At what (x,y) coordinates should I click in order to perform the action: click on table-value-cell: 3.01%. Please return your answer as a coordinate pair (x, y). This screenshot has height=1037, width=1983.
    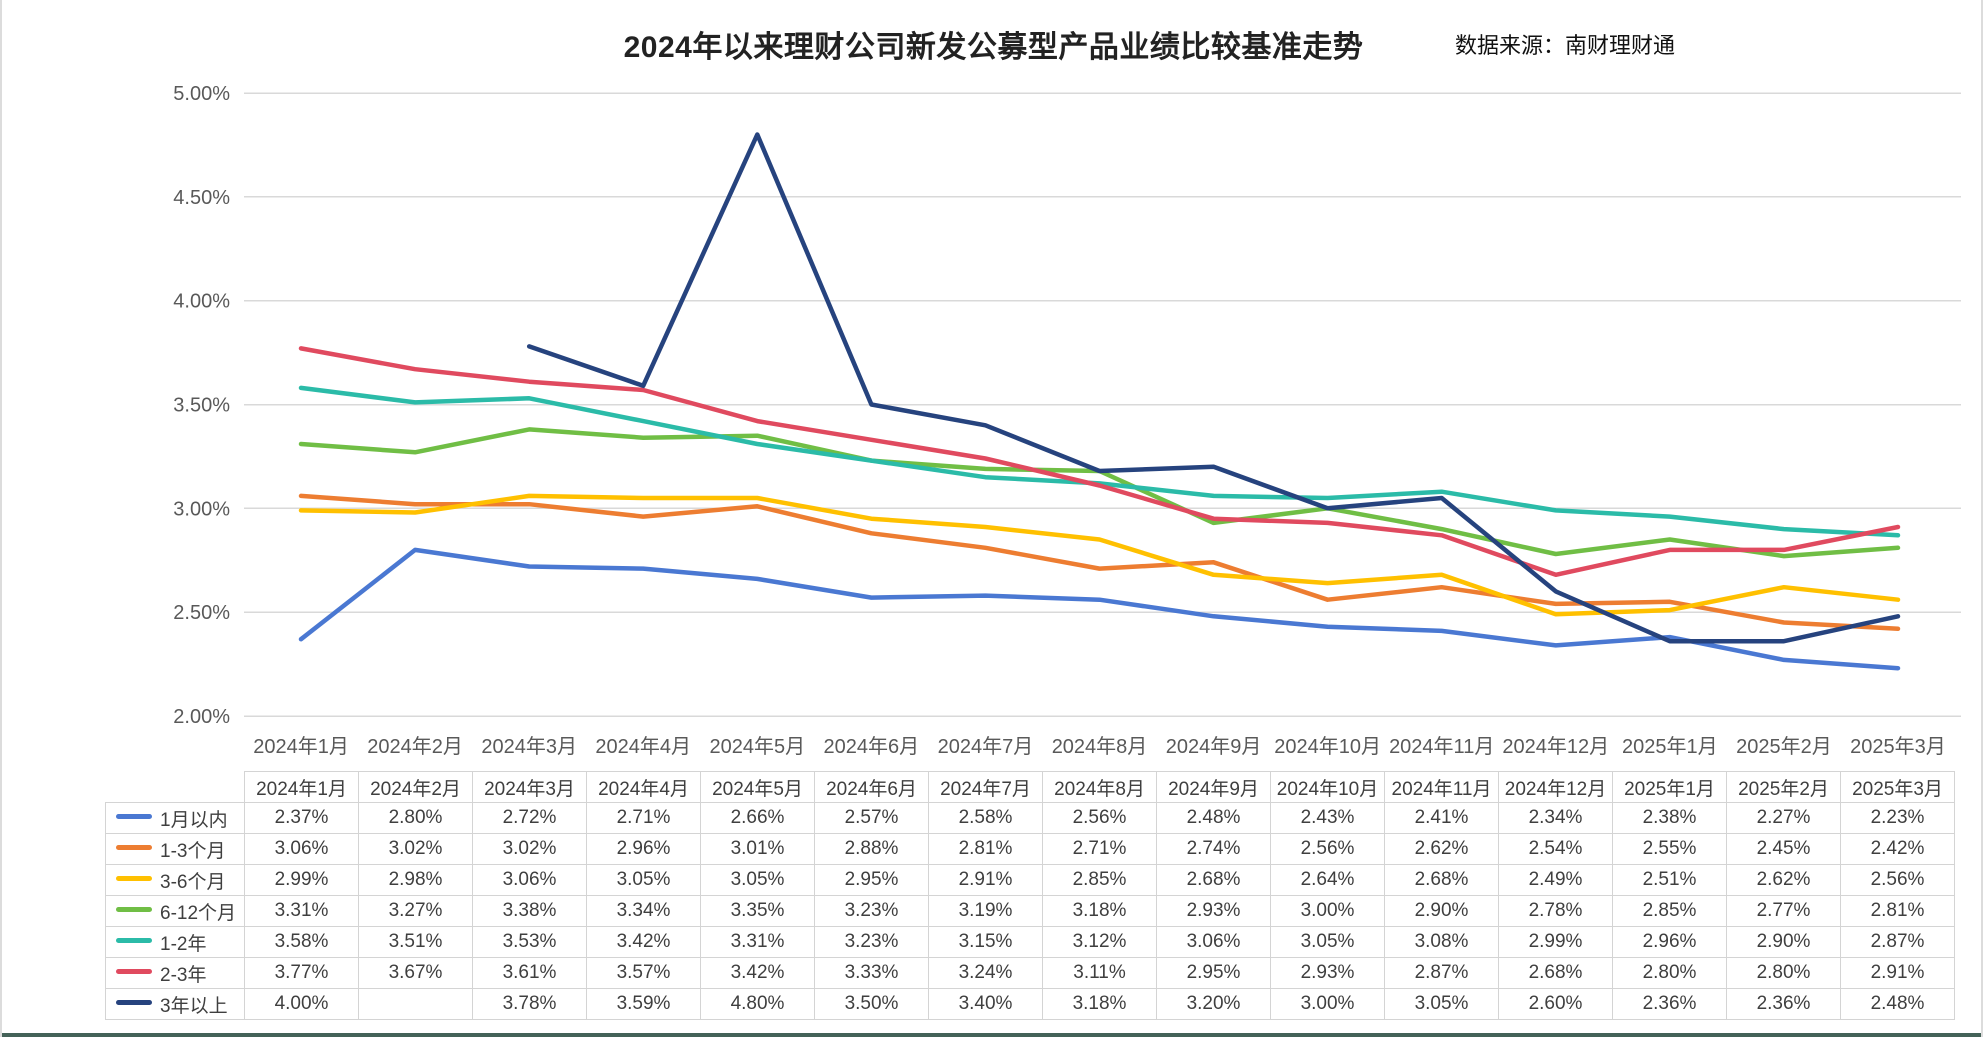
    Looking at the image, I should click on (757, 849).